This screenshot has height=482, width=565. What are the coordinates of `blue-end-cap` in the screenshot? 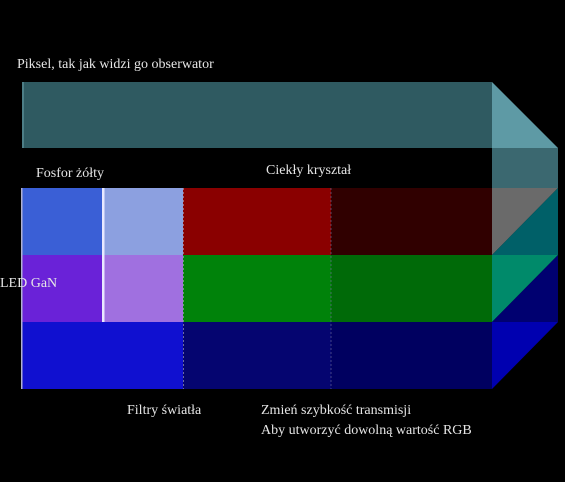 It's located at (525, 355).